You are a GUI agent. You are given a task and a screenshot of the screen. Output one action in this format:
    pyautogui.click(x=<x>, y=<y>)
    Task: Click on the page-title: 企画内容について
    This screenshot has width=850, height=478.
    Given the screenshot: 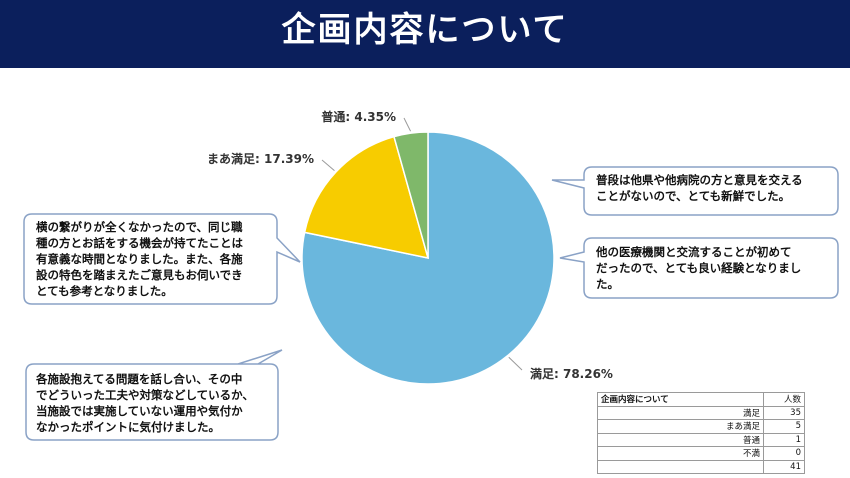 What is the action you would take?
    pyautogui.click(x=425, y=30)
    